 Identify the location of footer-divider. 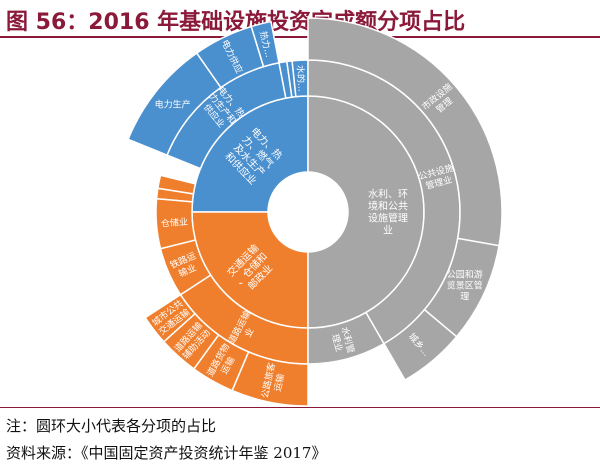
(300, 407).